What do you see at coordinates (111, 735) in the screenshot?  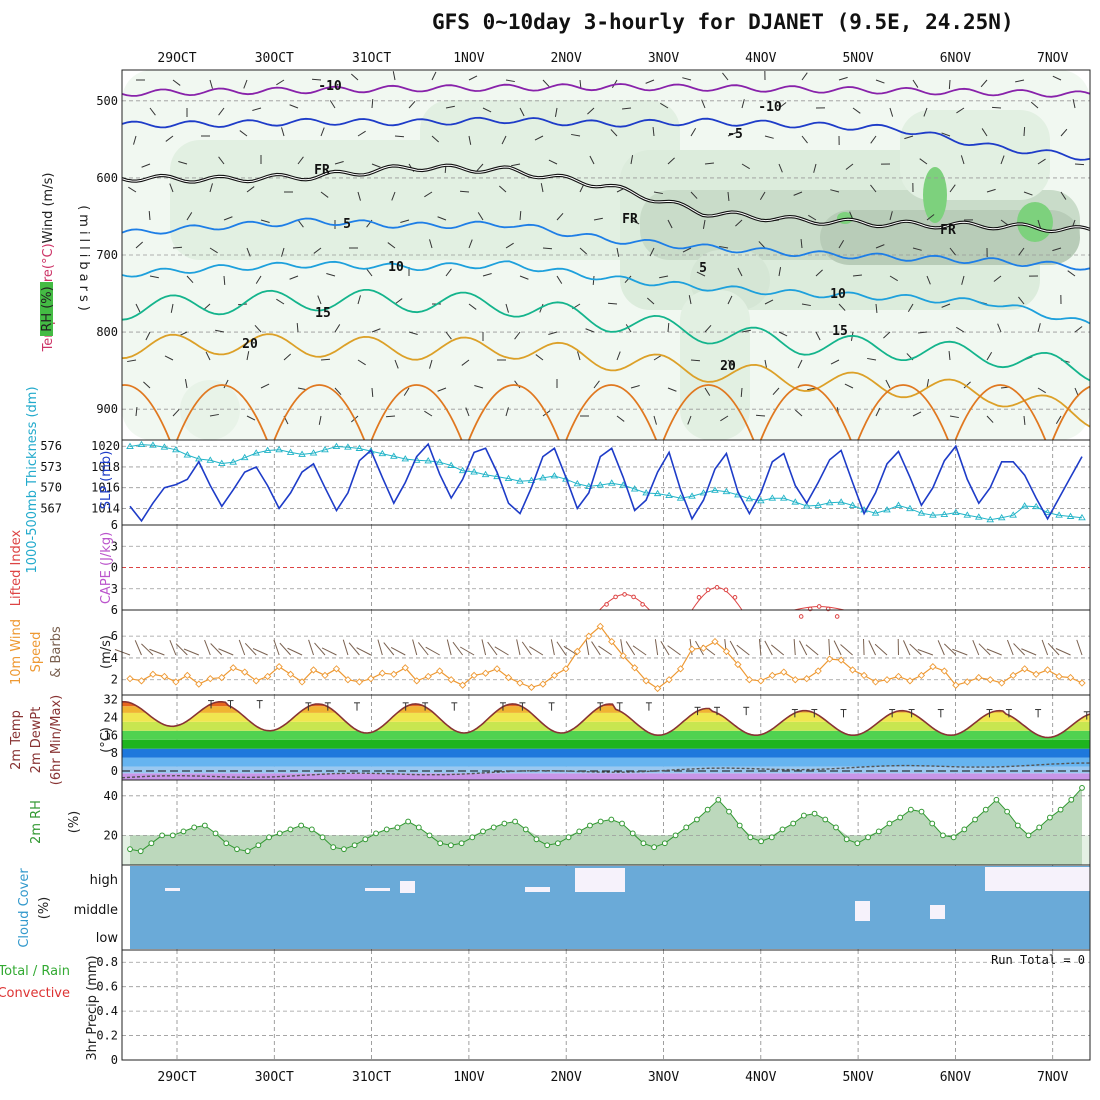 I see `temp-tick-label: 16` at bounding box center [111, 735].